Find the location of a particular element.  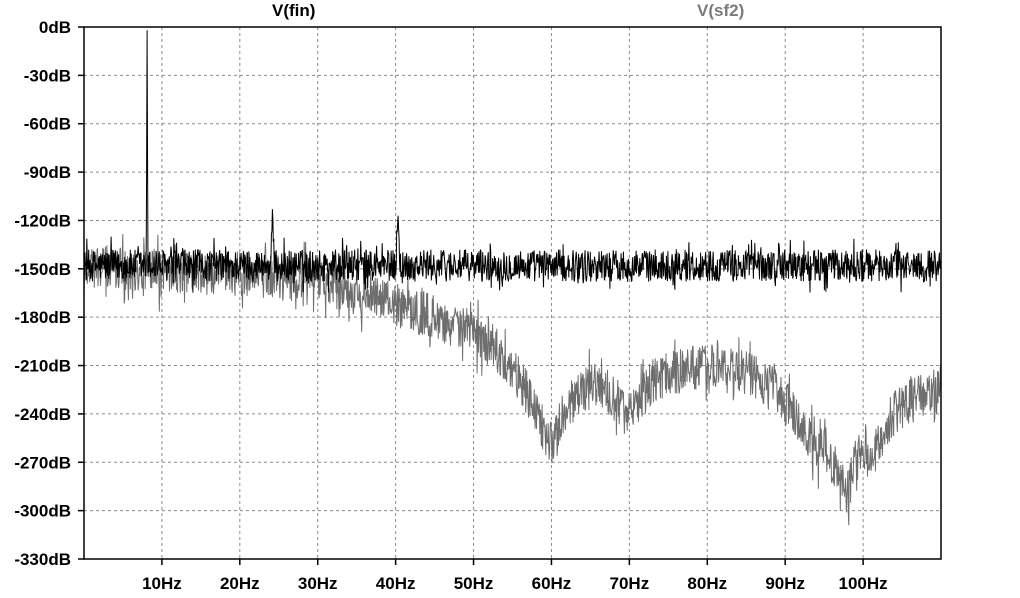

y-tick-label: -270dB is located at coordinates (42, 462).